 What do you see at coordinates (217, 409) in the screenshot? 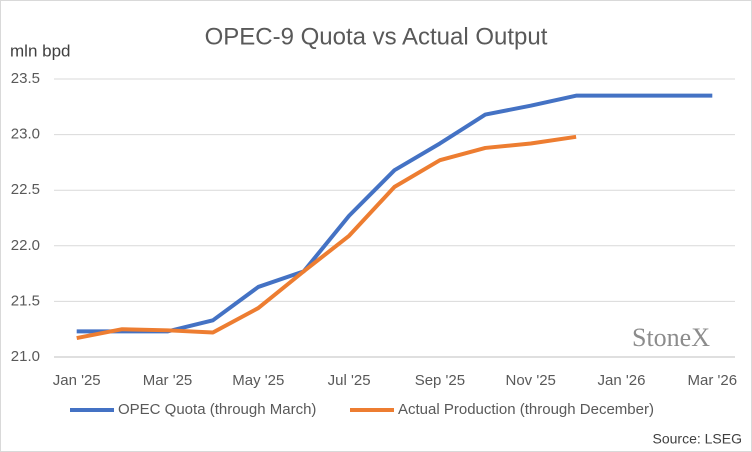
I see `legend-label: OPEC Quota (through March)` at bounding box center [217, 409].